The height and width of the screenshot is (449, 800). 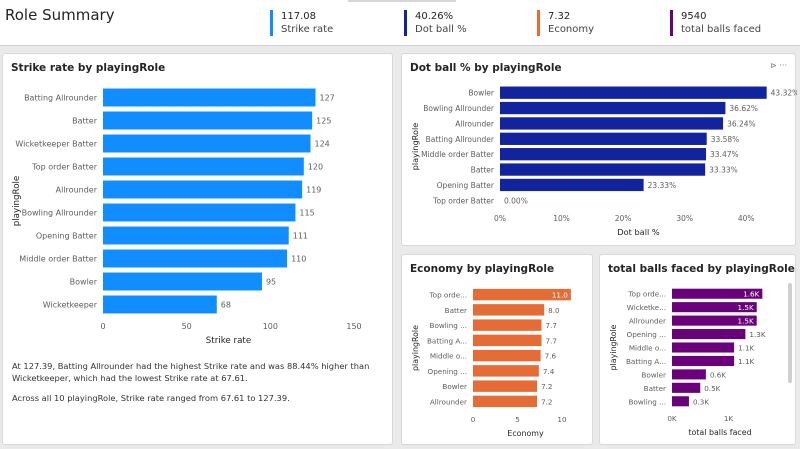 What do you see at coordinates (441, 29) in the screenshot?
I see `kpi-label: Dot ball %` at bounding box center [441, 29].